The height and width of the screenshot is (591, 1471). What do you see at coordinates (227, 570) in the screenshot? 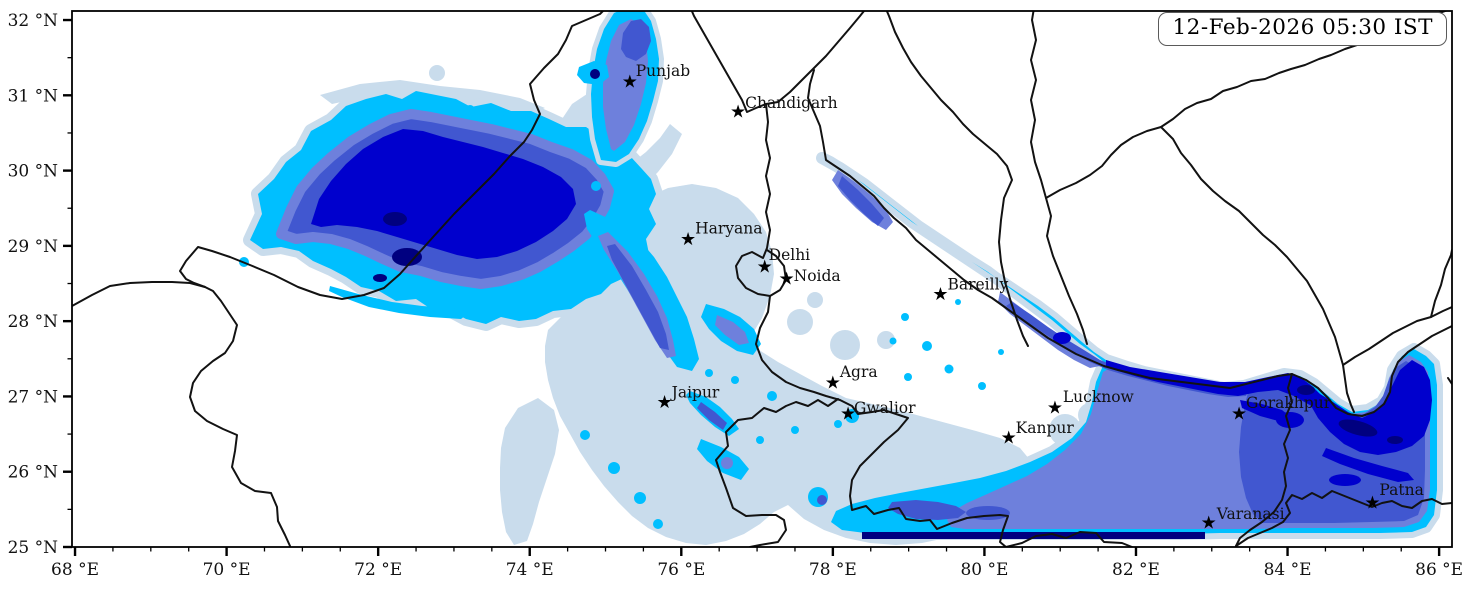
I see `x-tick-label: 70 °E` at bounding box center [227, 570].